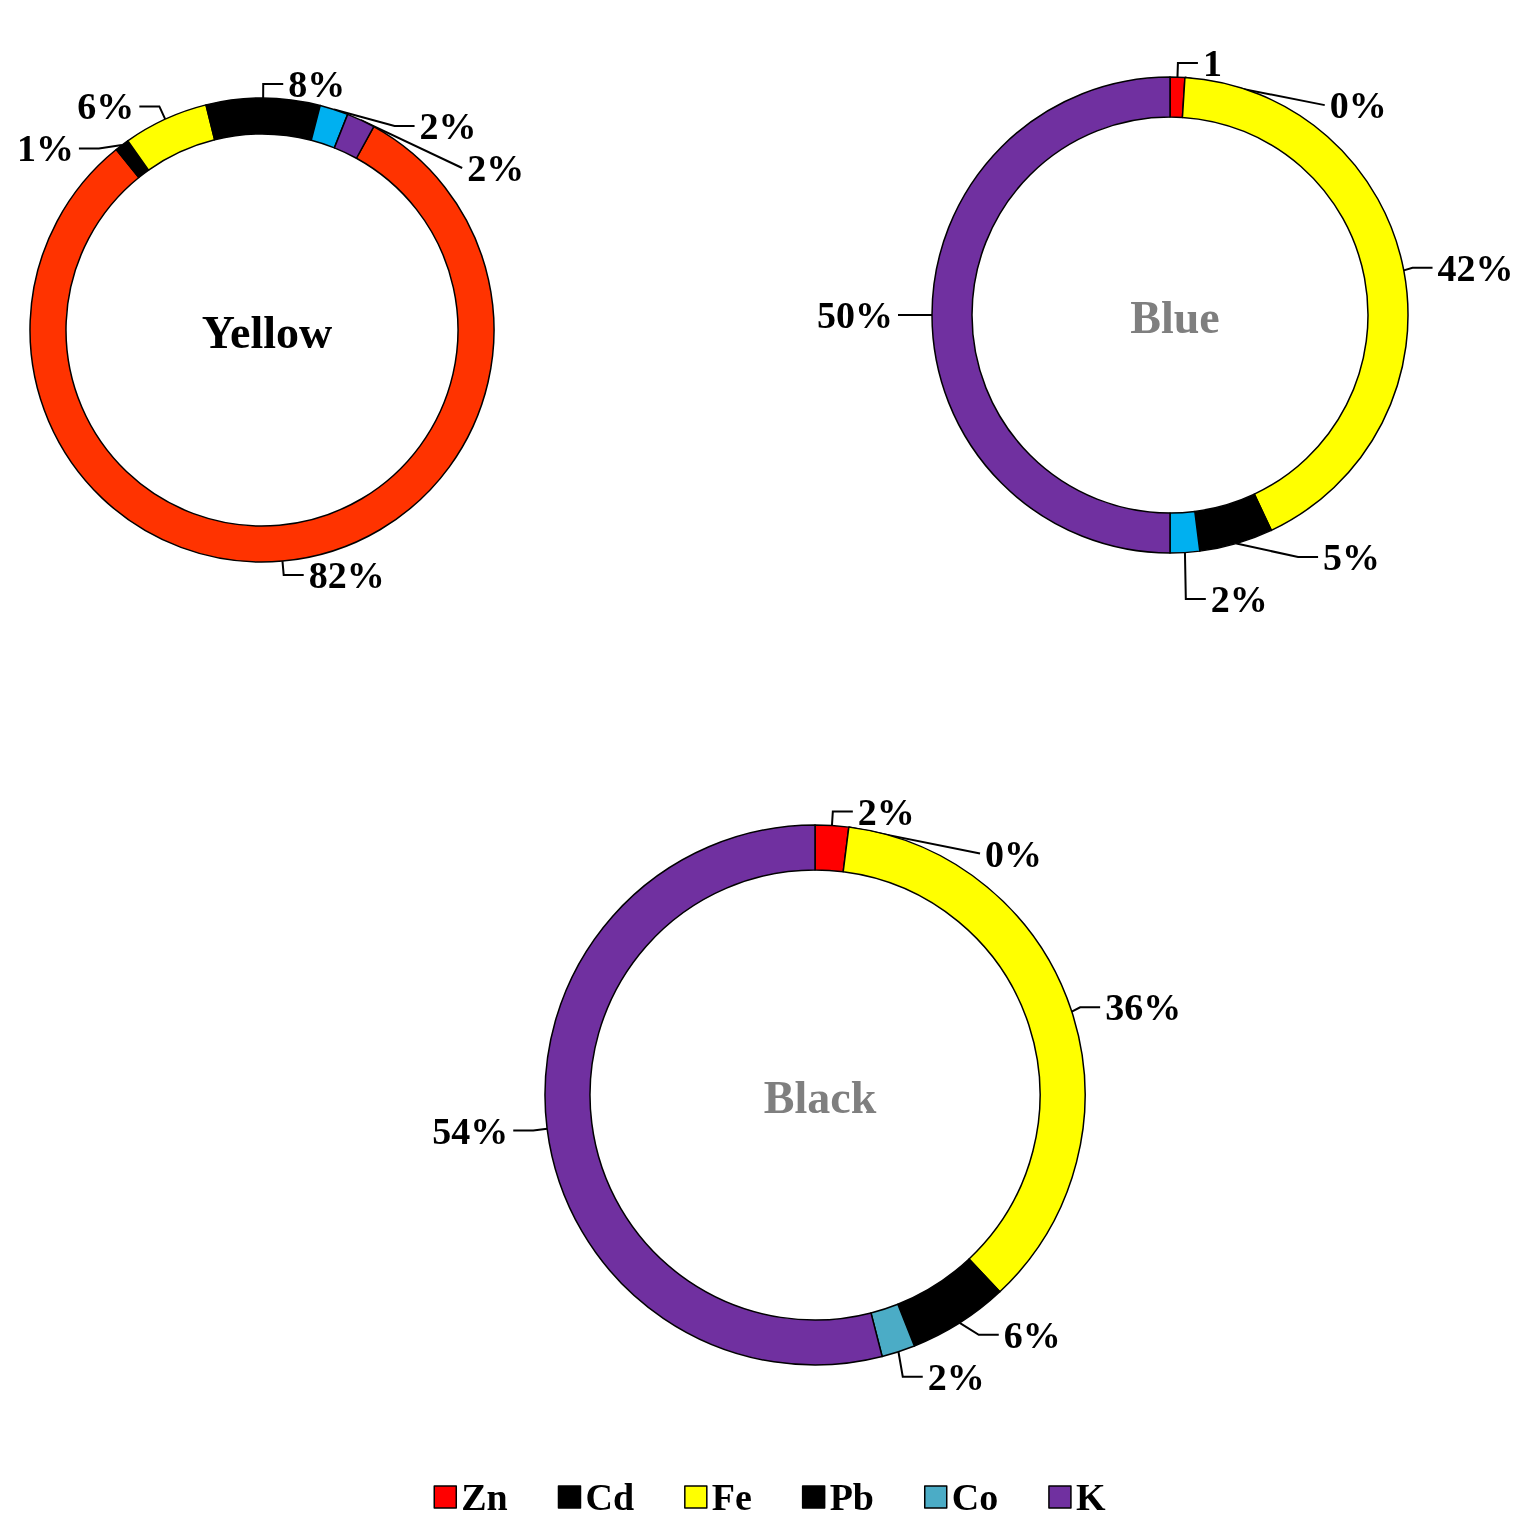 The height and width of the screenshot is (1521, 1539). What do you see at coordinates (1143, 1007) in the screenshot?
I see `data-label: 36%` at bounding box center [1143, 1007].